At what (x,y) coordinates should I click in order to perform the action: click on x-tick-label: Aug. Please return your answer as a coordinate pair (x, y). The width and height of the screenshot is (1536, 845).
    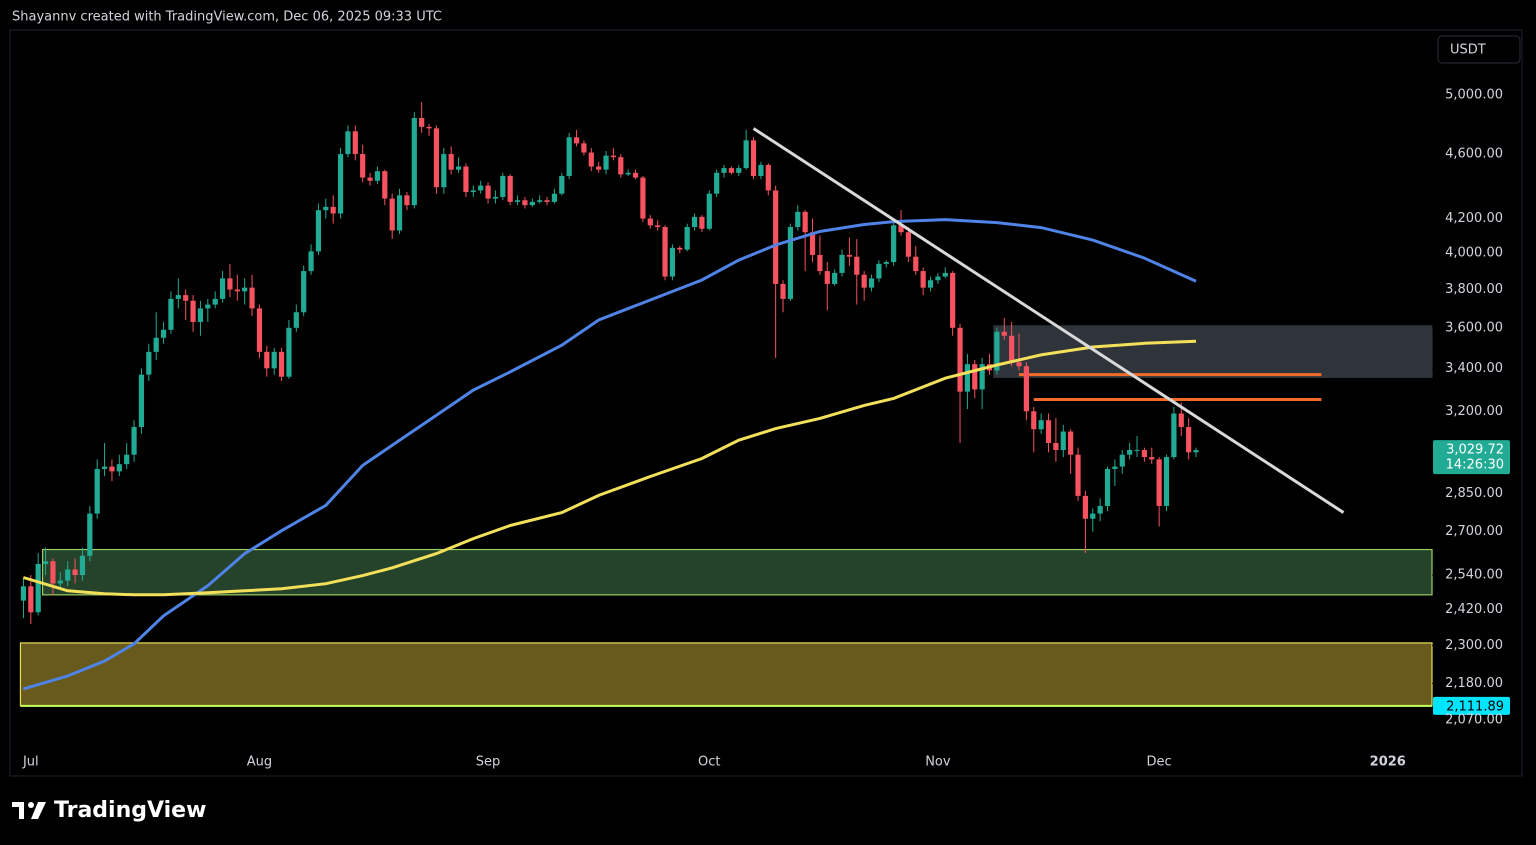
    Looking at the image, I should click on (259, 762).